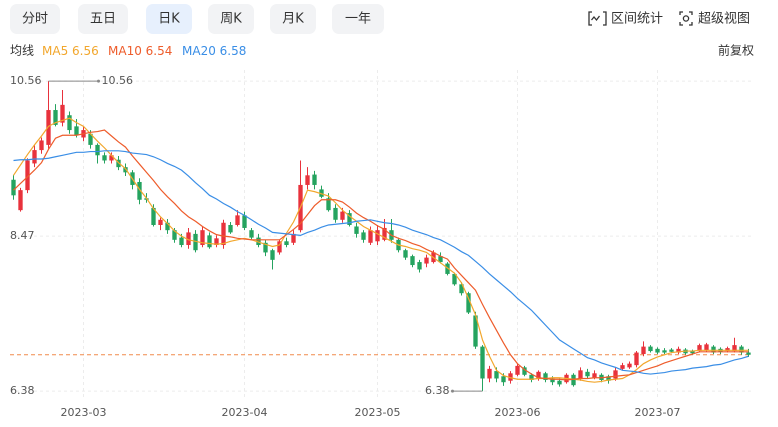 This screenshot has height=427, width=778. What do you see at coordinates (159, 51) in the screenshot?
I see `legend-value: 6.54` at bounding box center [159, 51].